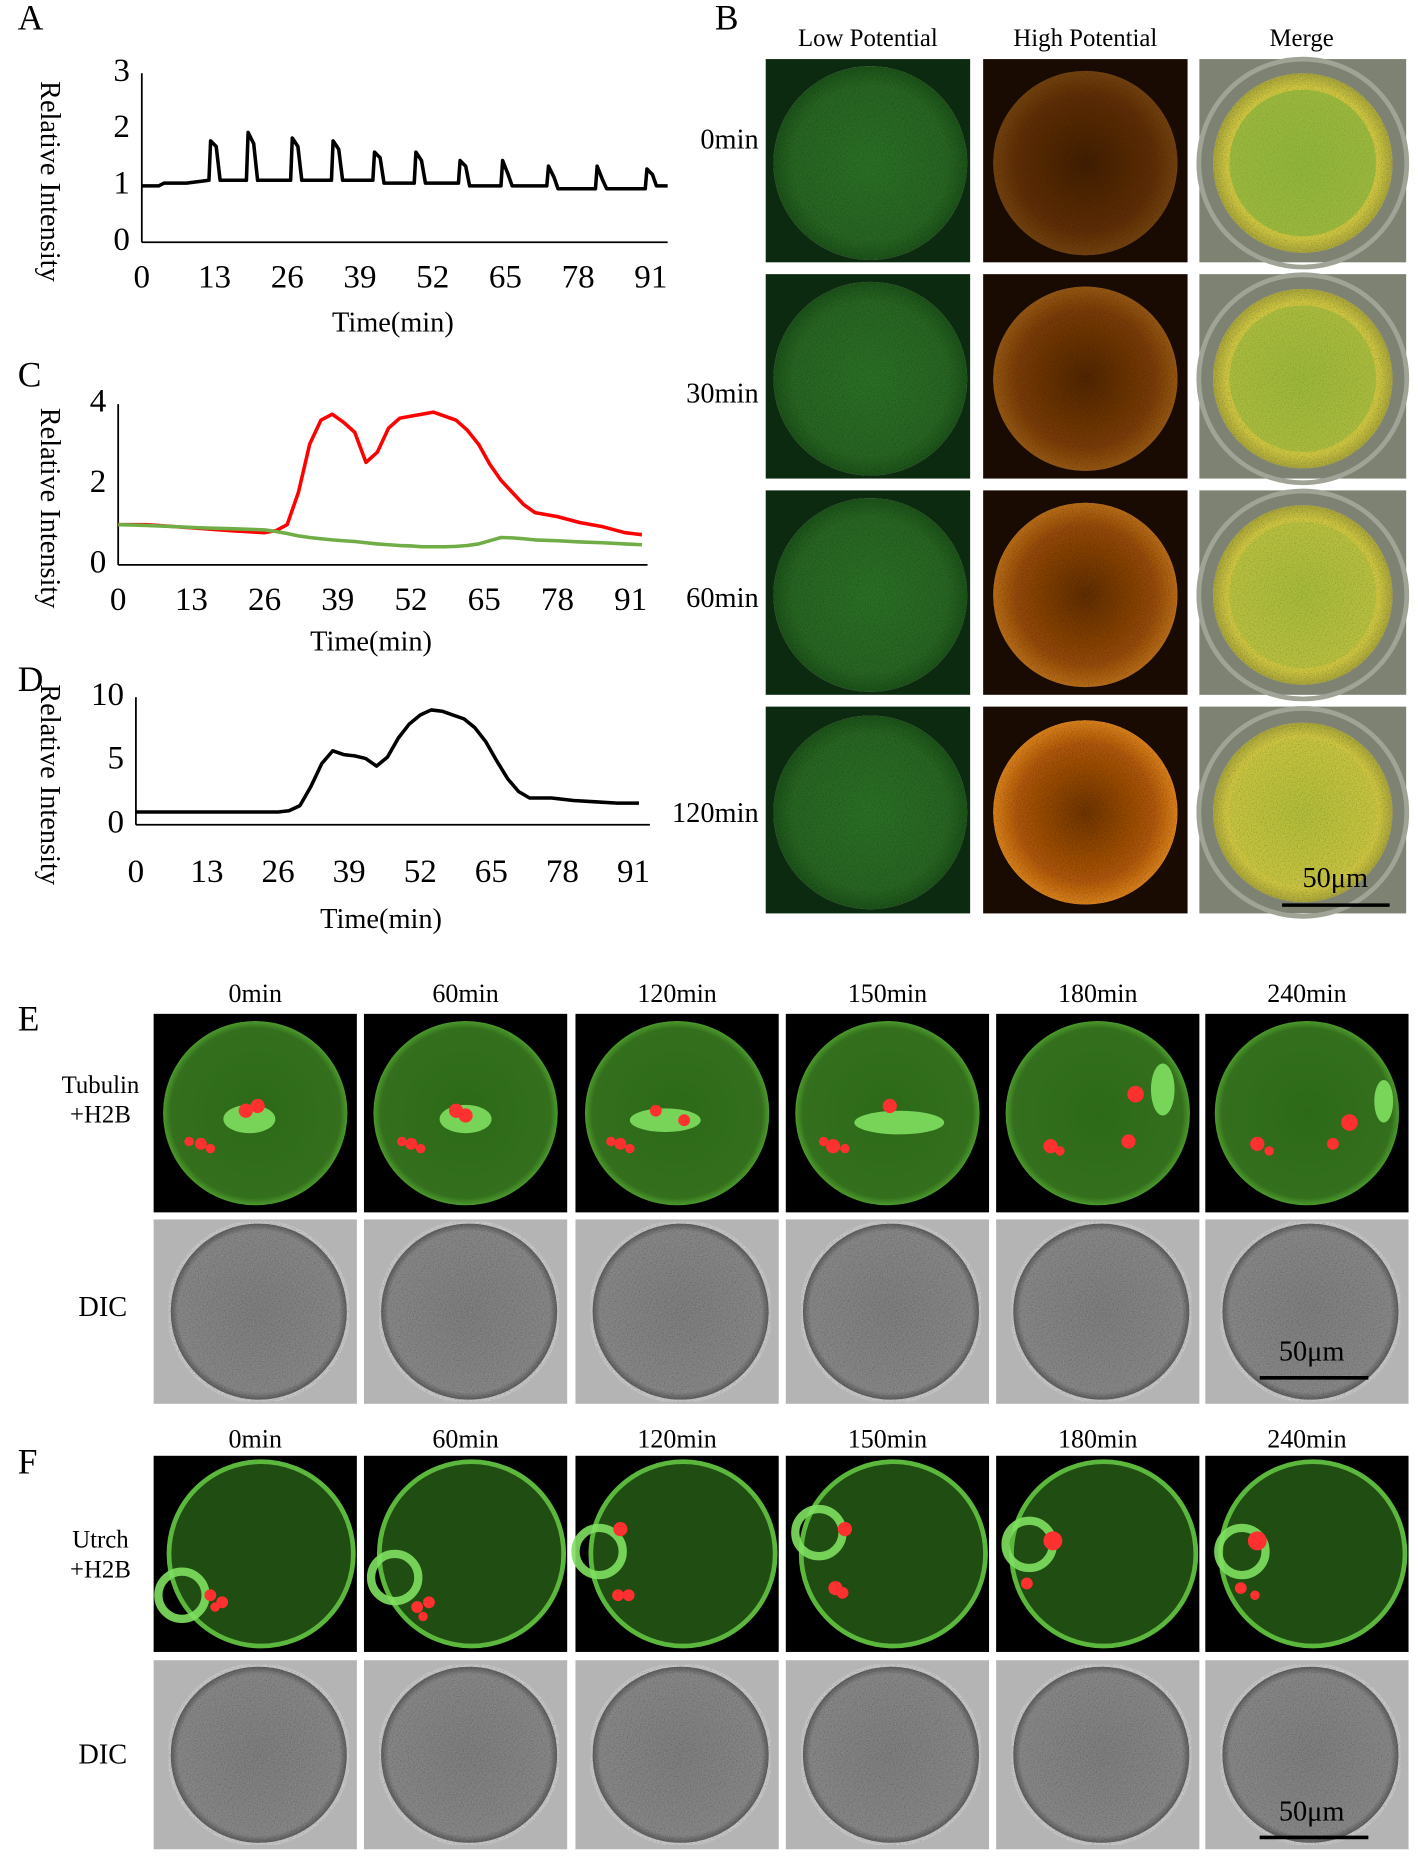 This screenshot has height=1872, width=1418. I want to click on cell-overlay, so click(1303, 595).